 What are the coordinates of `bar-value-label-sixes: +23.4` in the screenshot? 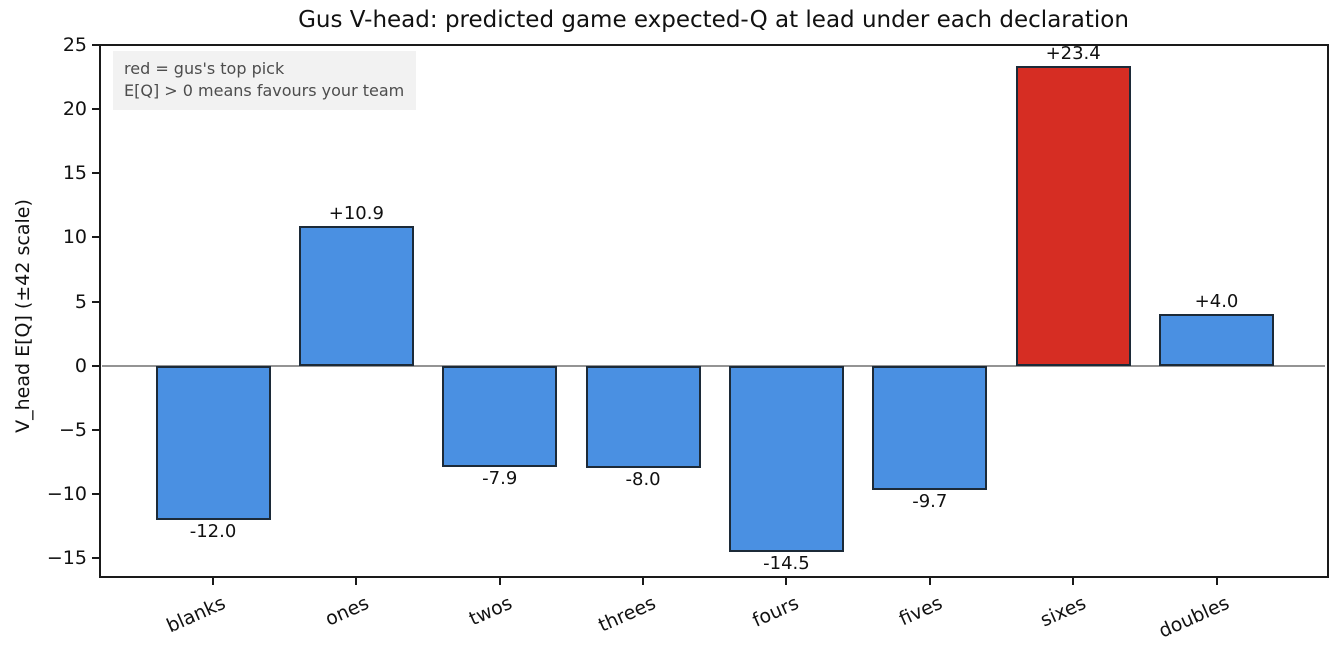 It's located at (1073, 53).